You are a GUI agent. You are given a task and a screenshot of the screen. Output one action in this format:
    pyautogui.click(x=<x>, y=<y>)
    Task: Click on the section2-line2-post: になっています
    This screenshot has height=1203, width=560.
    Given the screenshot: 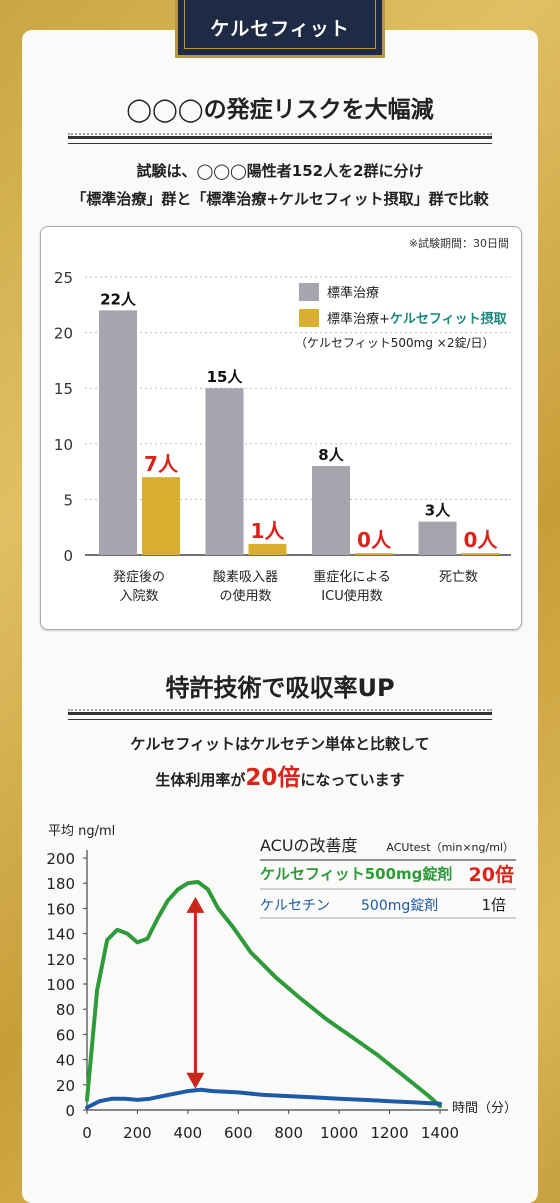 What is the action you would take?
    pyautogui.click(x=352, y=780)
    